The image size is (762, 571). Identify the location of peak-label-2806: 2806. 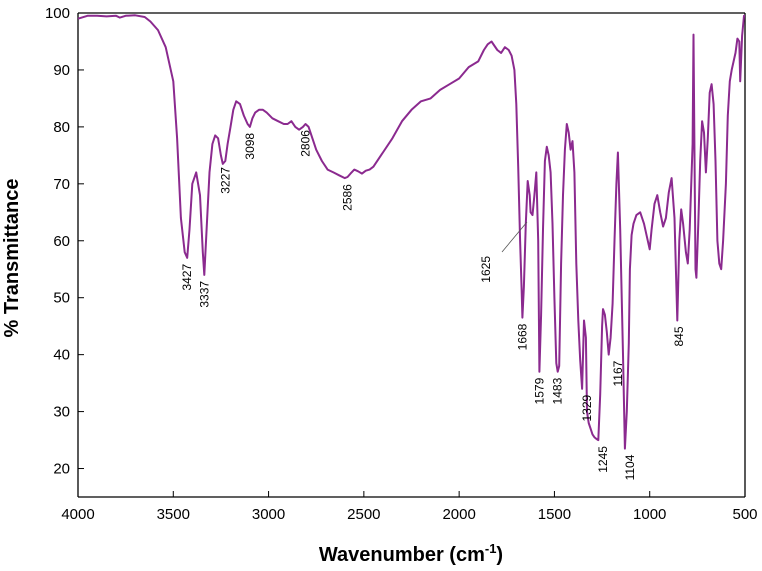
(306, 143).